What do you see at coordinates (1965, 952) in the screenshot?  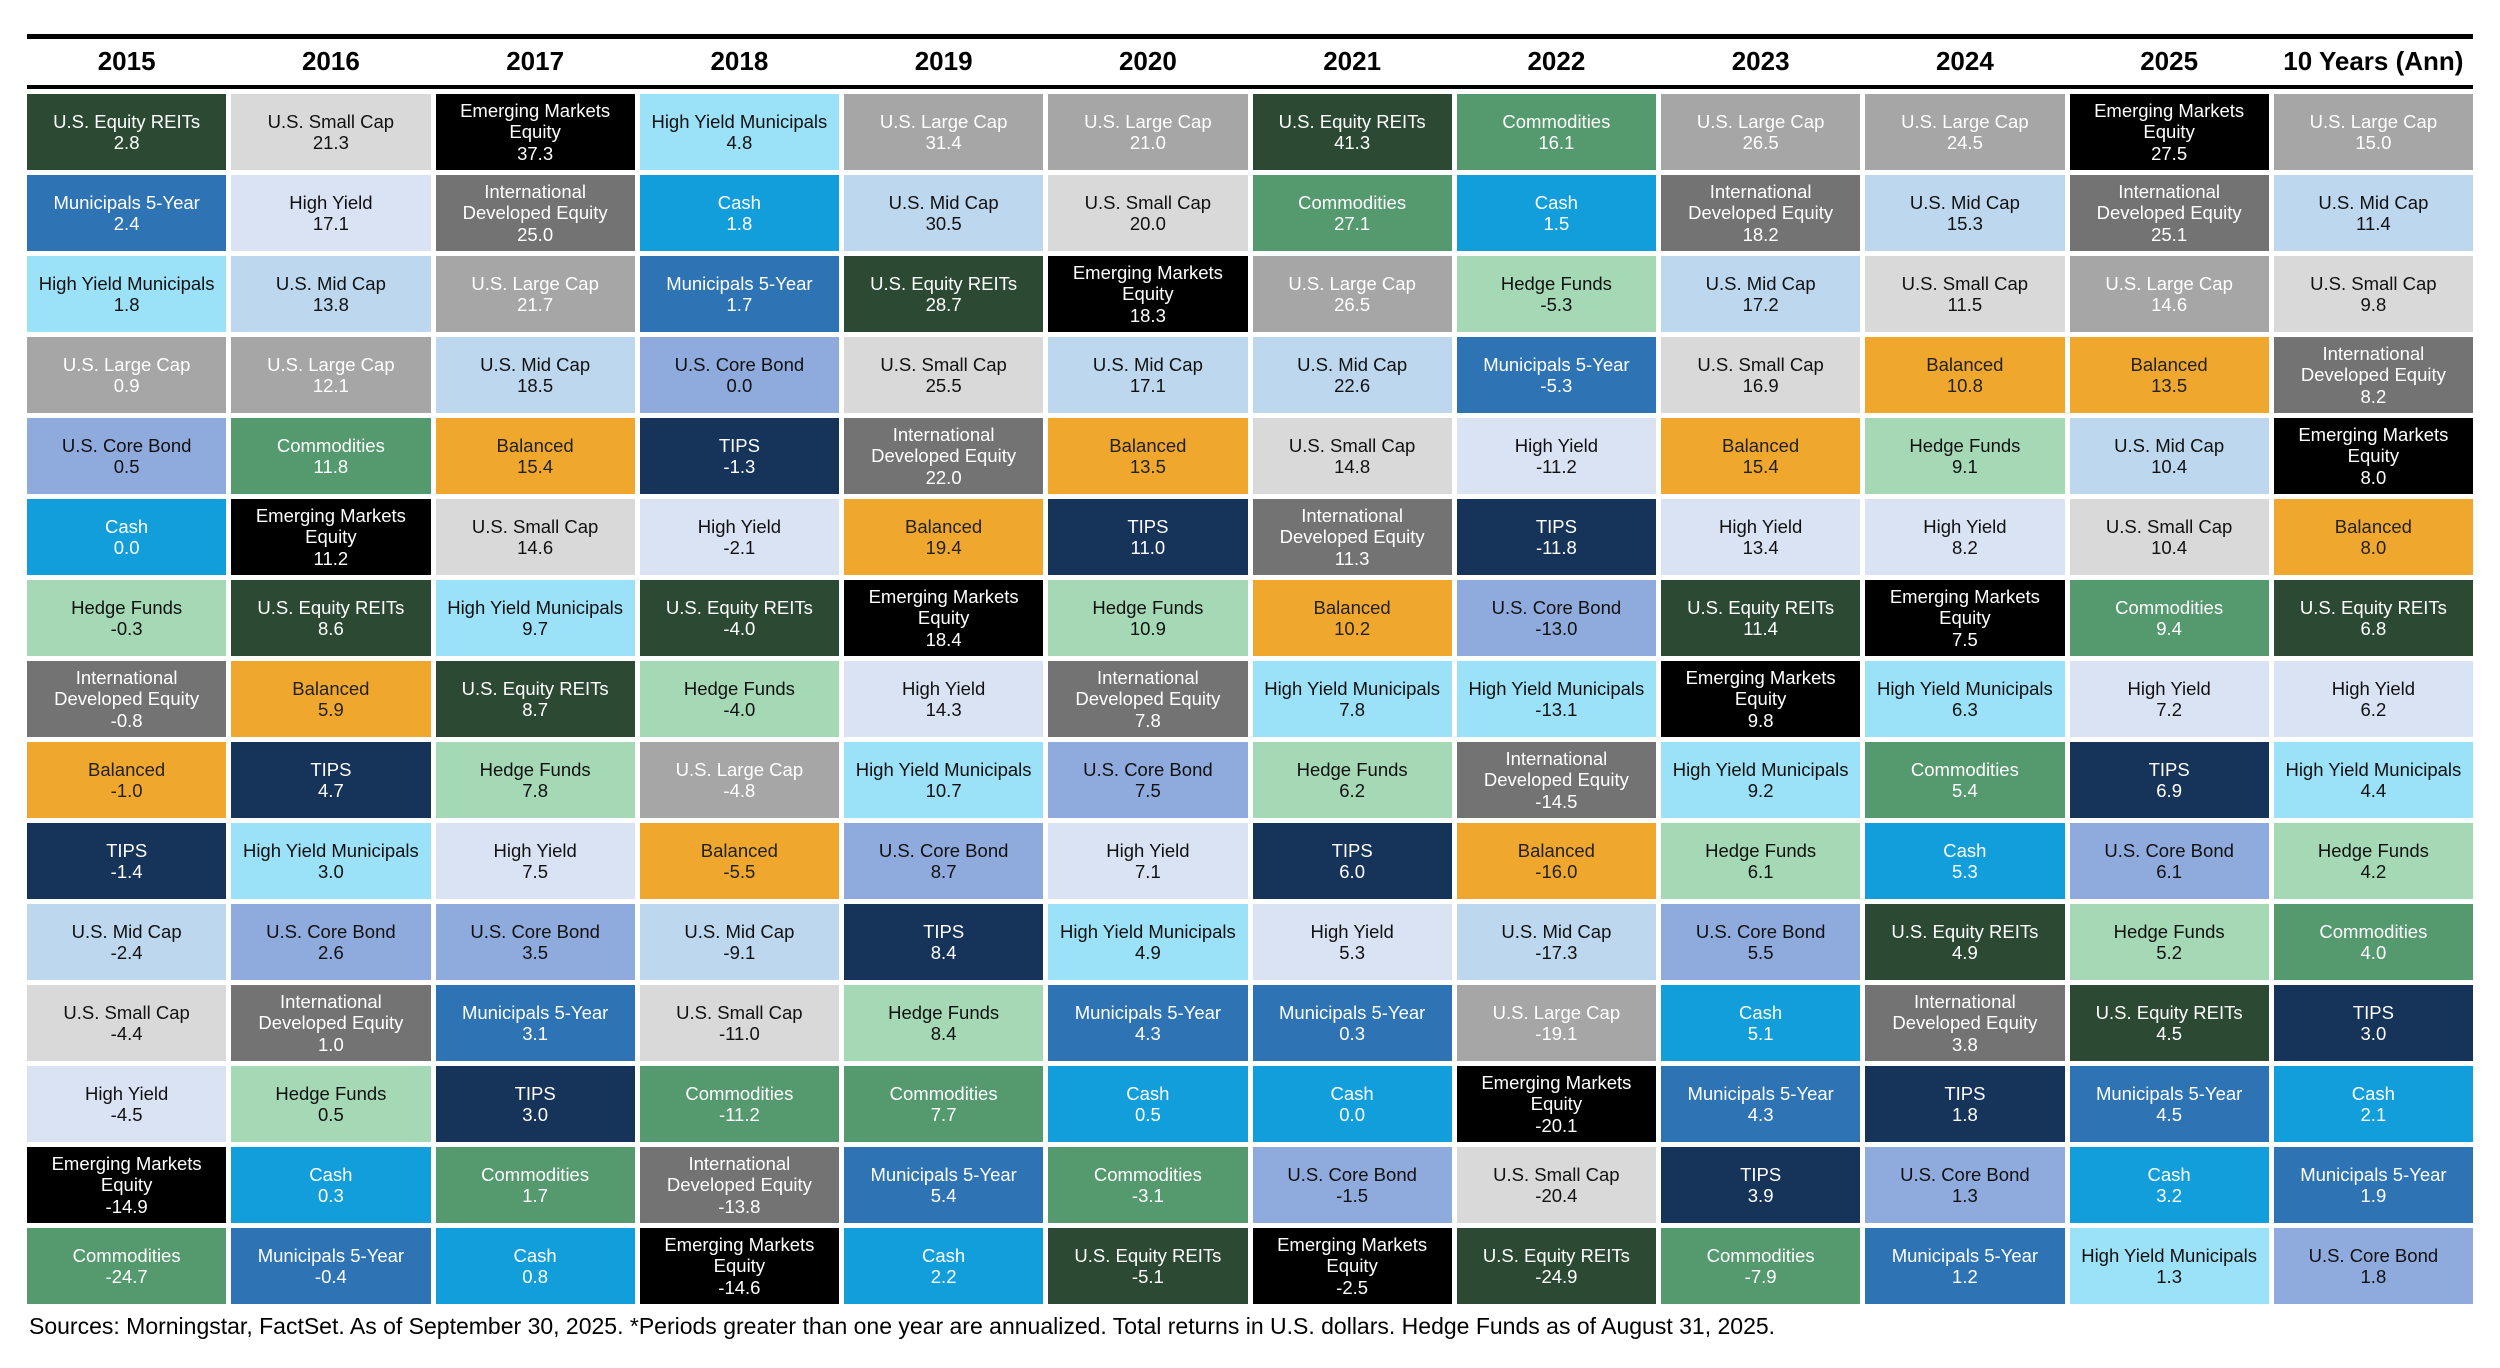 I see `return-value: 4.9` at bounding box center [1965, 952].